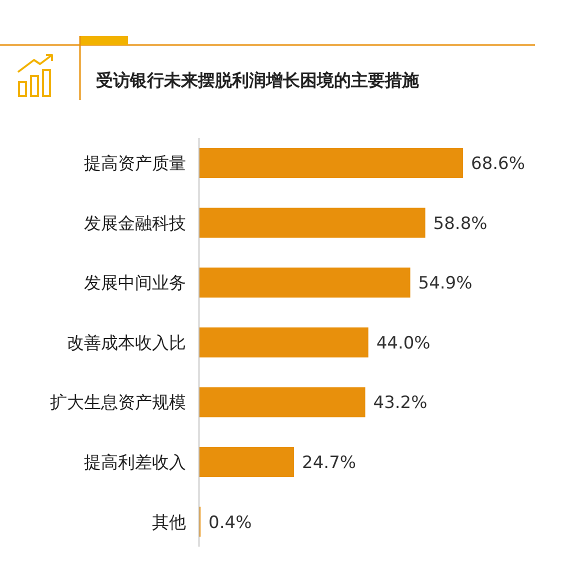  I want to click on y-tick-label: 发展金融科技, so click(135, 224).